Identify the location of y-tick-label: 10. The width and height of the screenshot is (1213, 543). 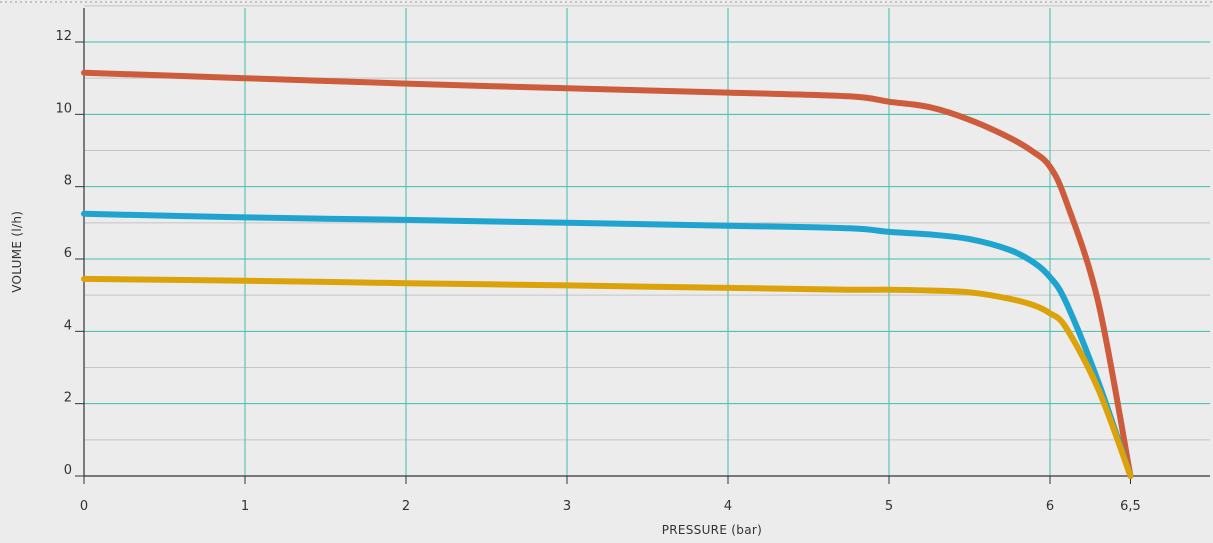
(63, 108).